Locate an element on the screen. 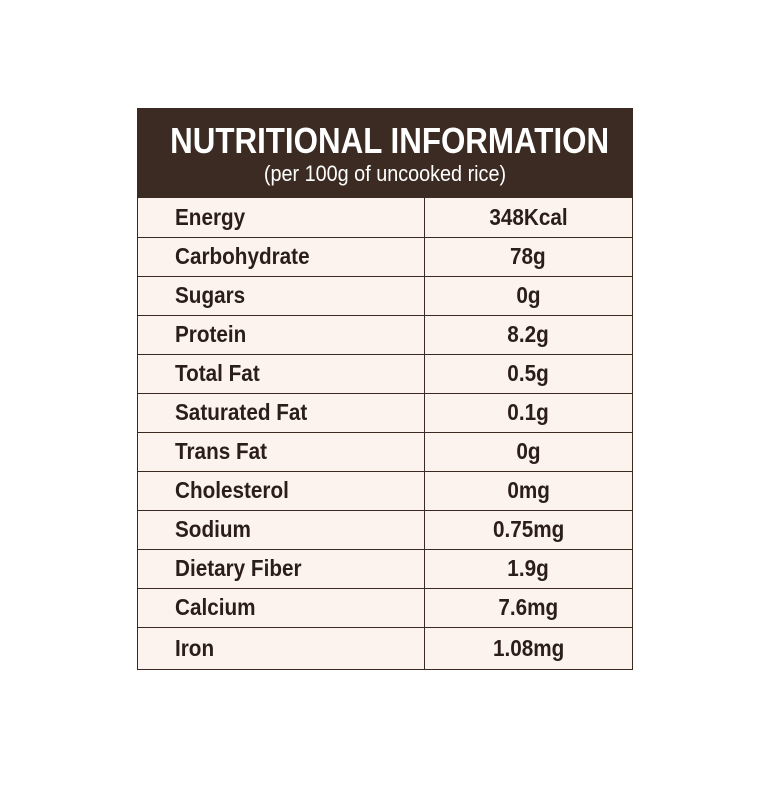  nutrient-value: 0.5g is located at coordinates (528, 373).